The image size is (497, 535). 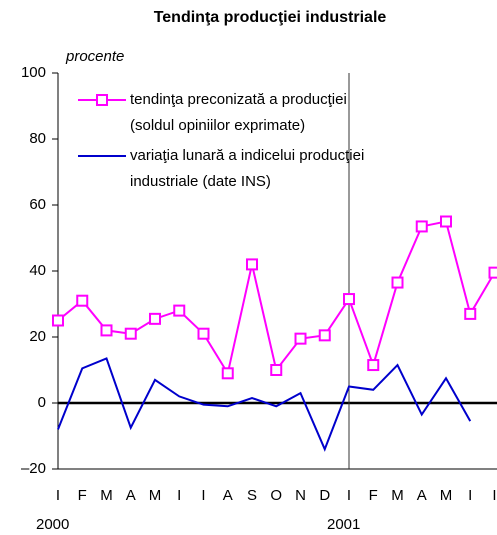 I want to click on x-tick-label: D, so click(x=324, y=495).